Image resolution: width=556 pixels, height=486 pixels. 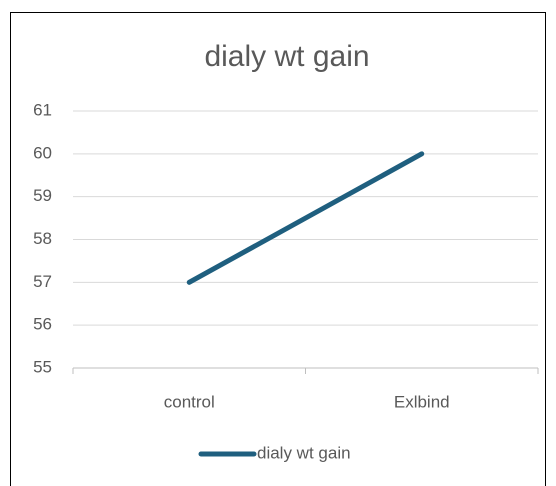 What do you see at coordinates (42, 366) in the screenshot?
I see `y-tick-label: 55` at bounding box center [42, 366].